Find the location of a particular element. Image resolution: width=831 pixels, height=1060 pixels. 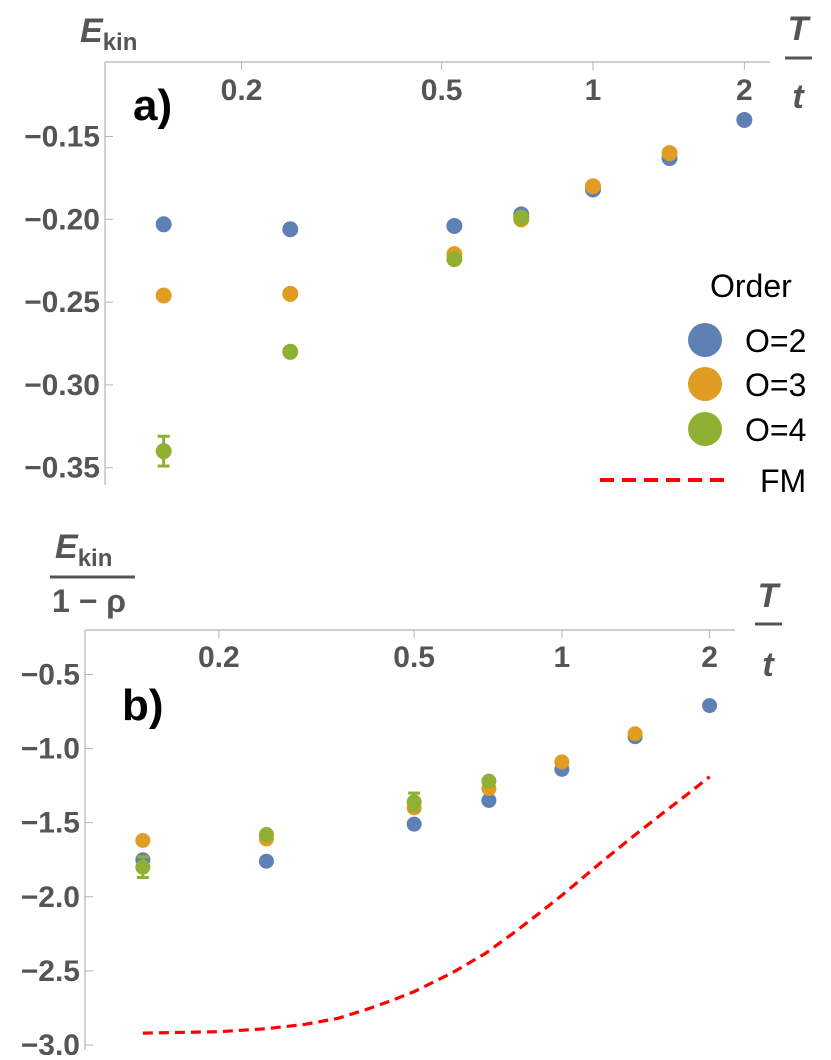

legend-swatch-o3 is located at coordinates (705, 384).